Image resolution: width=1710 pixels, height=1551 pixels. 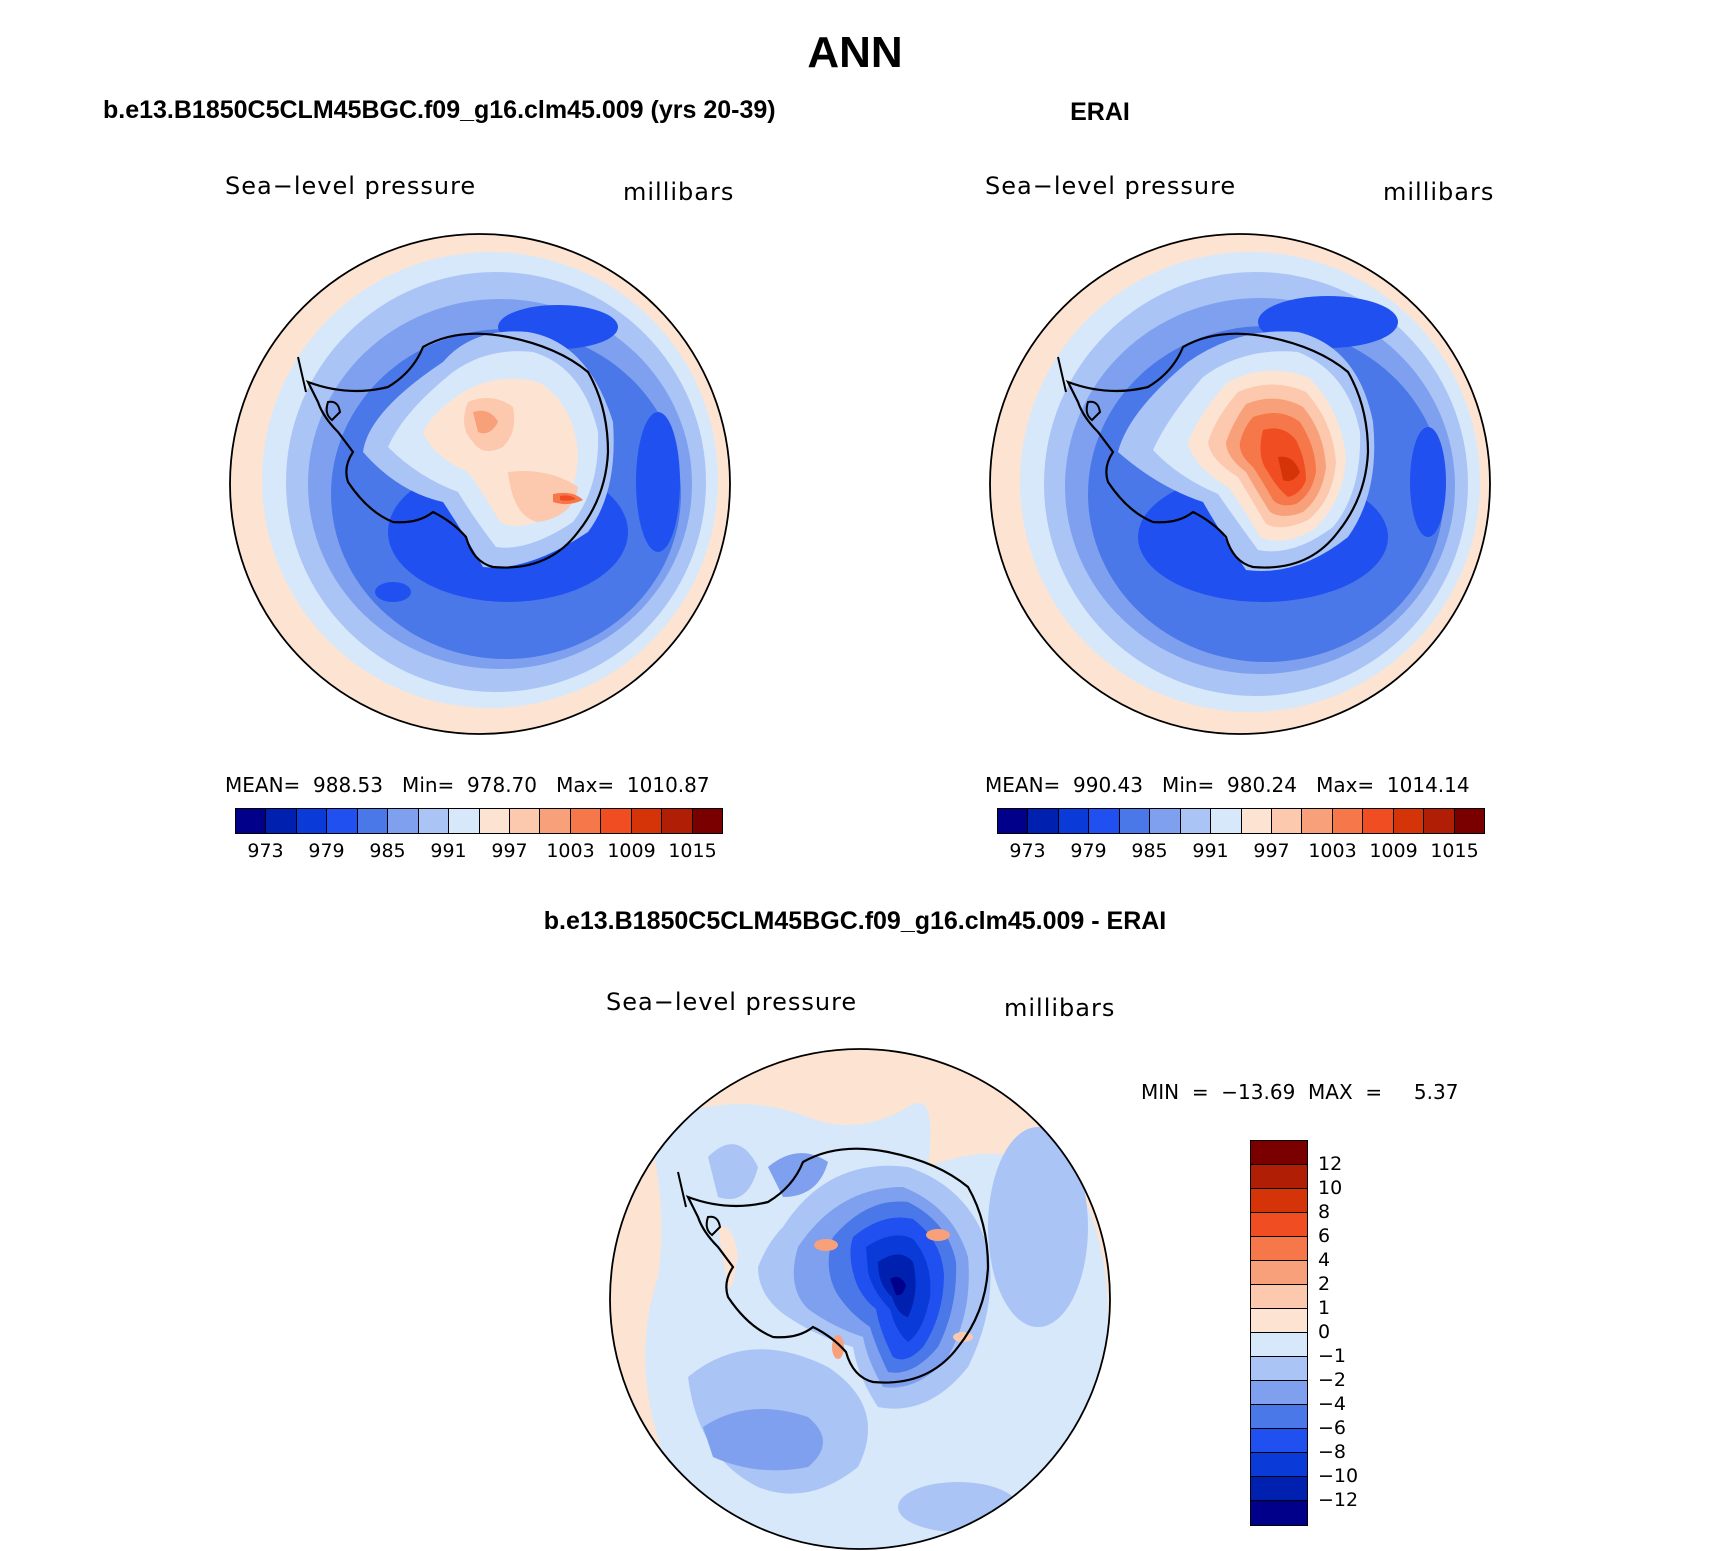 What do you see at coordinates (860, 1299) in the screenshot?
I see `diff-polar-map` at bounding box center [860, 1299].